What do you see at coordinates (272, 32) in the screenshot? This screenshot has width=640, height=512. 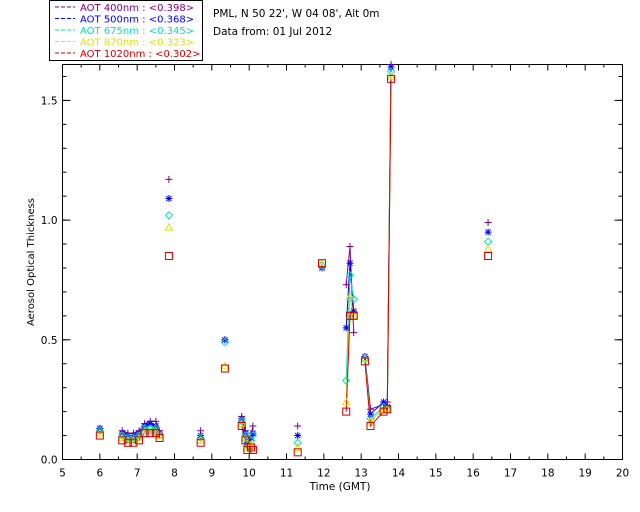 I see `date-label: Data from: 01 Jul 2012` at bounding box center [272, 32].